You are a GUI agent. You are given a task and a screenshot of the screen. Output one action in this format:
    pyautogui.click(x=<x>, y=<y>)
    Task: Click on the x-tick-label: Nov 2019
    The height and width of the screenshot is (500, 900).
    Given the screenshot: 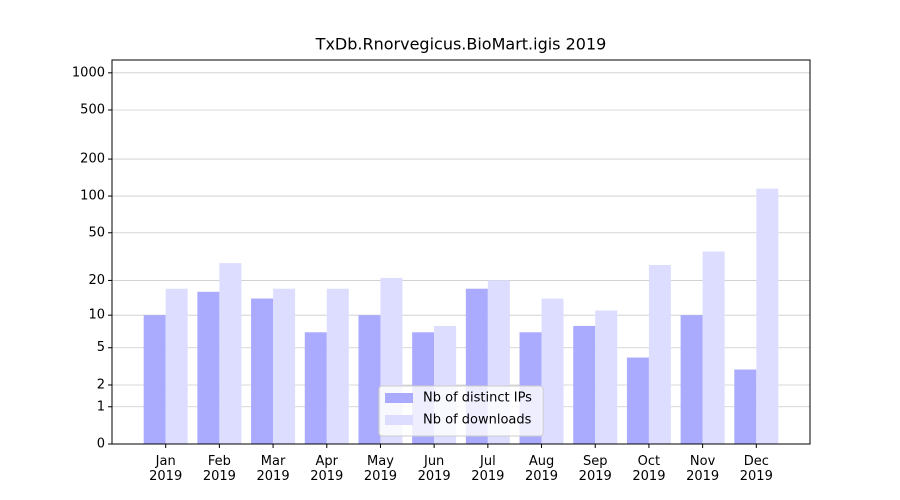 What is the action you would take?
    pyautogui.click(x=702, y=469)
    